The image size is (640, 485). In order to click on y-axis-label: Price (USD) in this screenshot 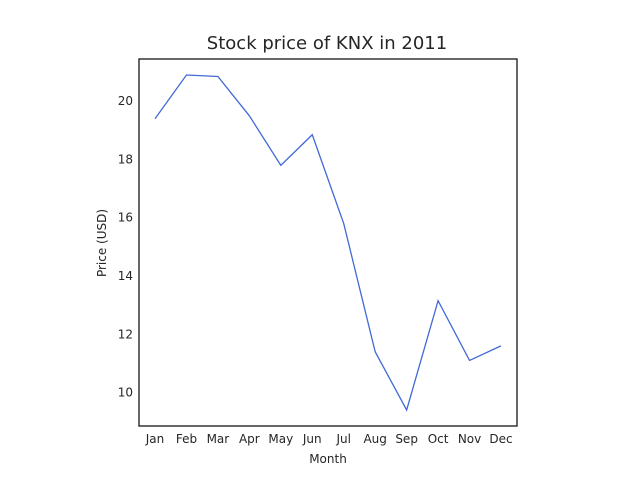, I will do `click(102, 243)`.